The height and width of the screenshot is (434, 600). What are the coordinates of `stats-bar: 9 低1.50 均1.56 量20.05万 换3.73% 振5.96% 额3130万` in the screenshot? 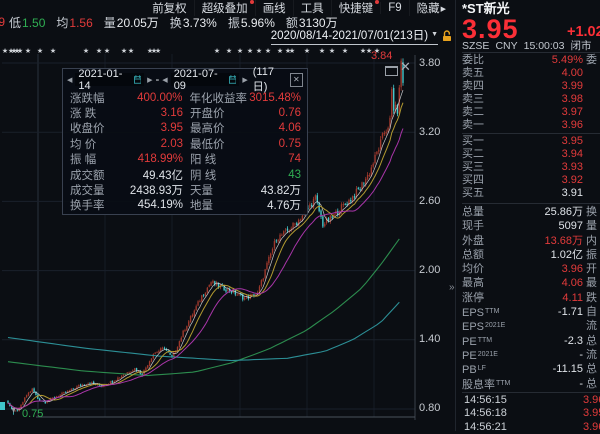 It's located at (227, 22).